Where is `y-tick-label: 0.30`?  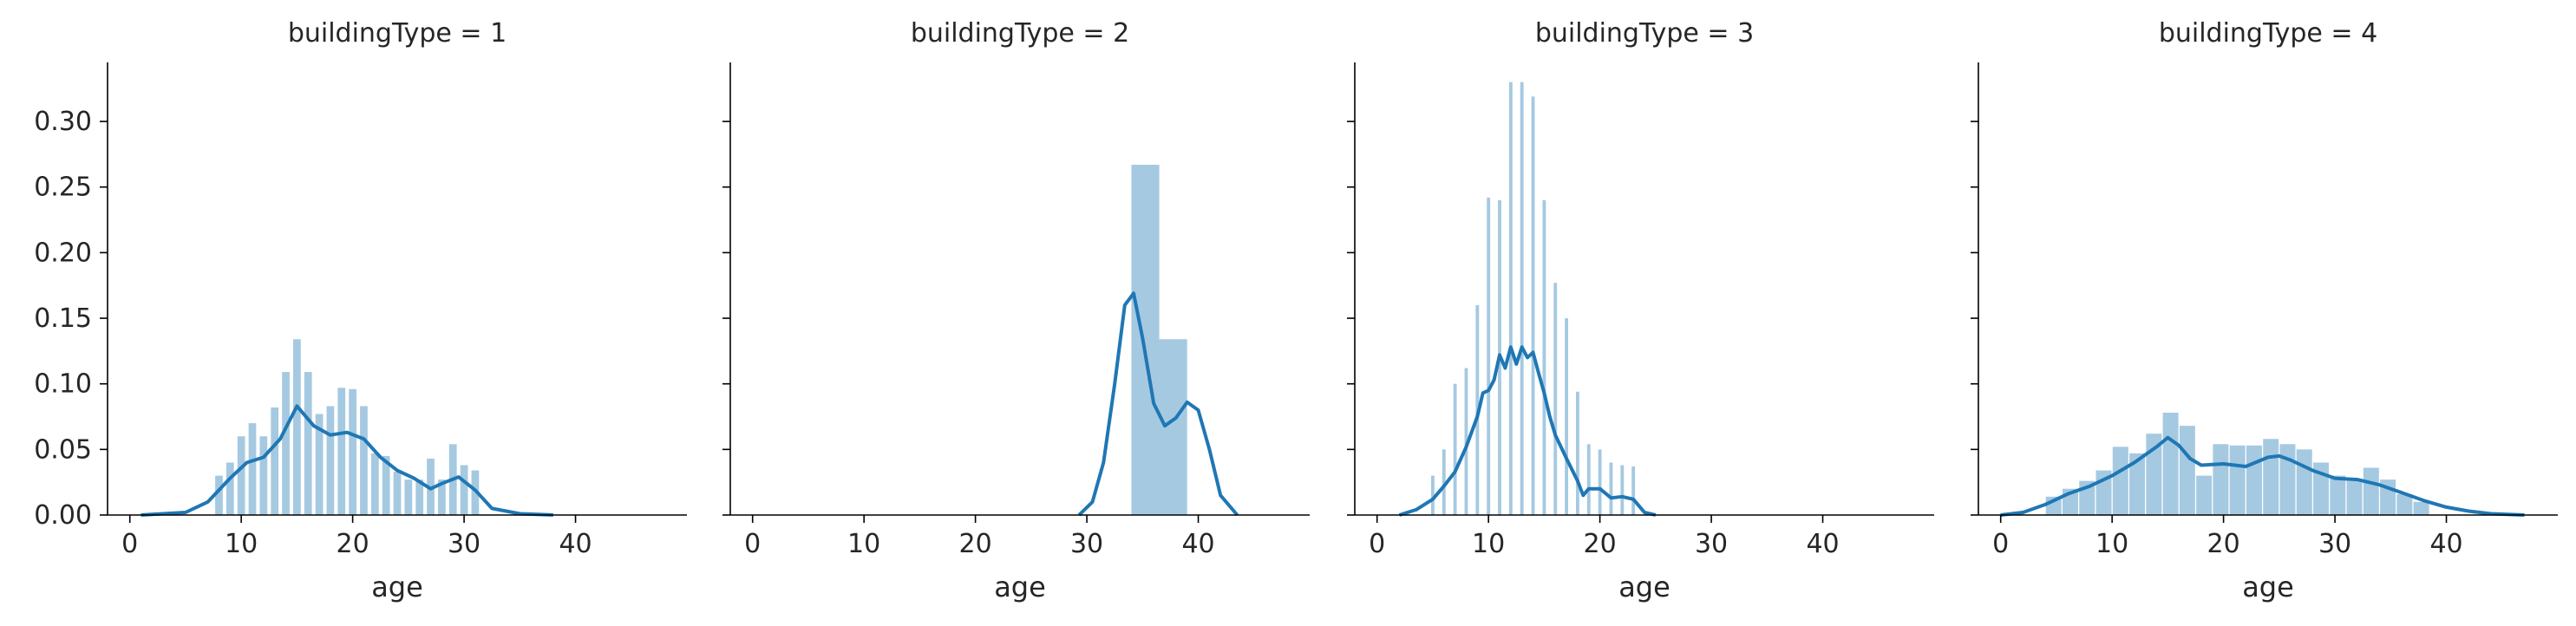
y-tick-label: 0.30 is located at coordinates (63, 122).